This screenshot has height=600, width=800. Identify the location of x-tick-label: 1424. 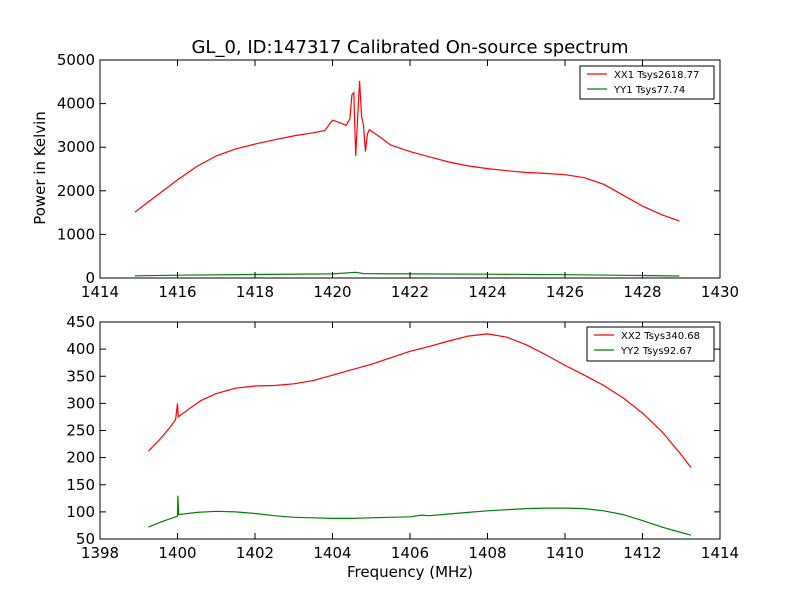
(487, 292).